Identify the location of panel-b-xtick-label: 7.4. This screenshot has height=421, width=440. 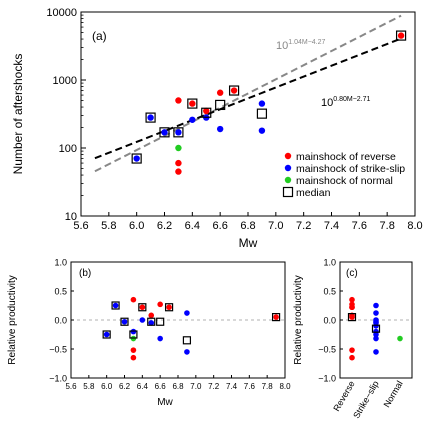
(232, 386).